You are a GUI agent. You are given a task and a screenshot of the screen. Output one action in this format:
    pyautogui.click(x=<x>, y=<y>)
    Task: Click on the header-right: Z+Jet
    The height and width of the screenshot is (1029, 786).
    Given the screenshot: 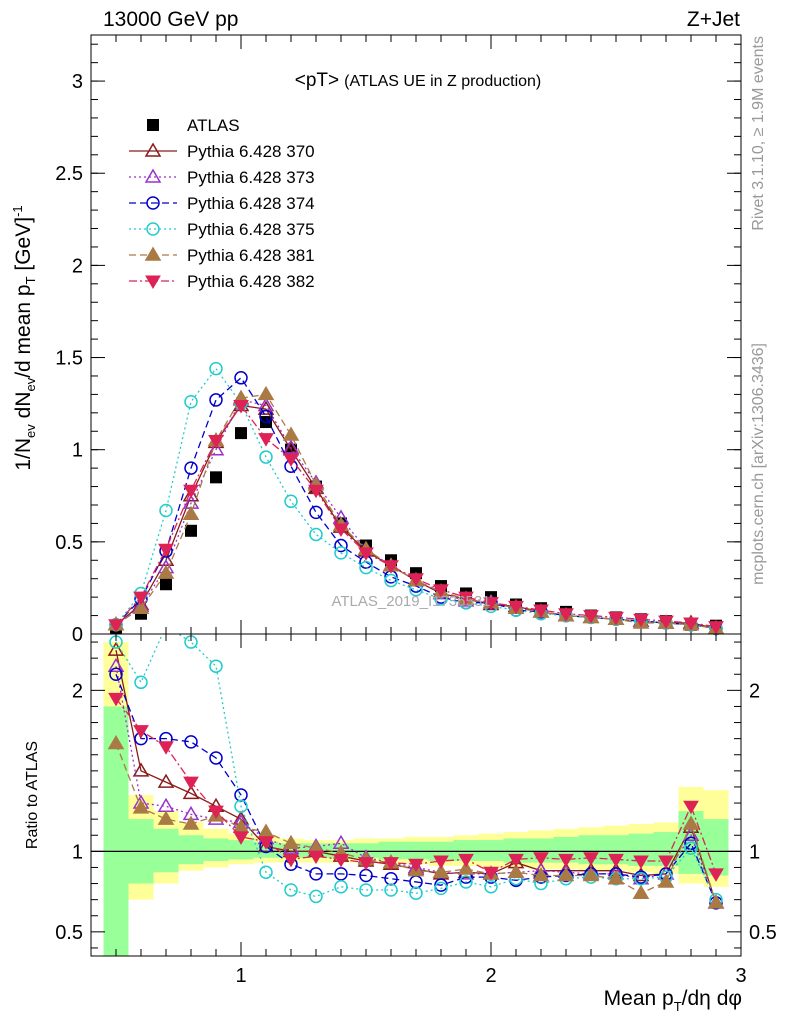 What is the action you would take?
    pyautogui.click(x=713, y=19)
    